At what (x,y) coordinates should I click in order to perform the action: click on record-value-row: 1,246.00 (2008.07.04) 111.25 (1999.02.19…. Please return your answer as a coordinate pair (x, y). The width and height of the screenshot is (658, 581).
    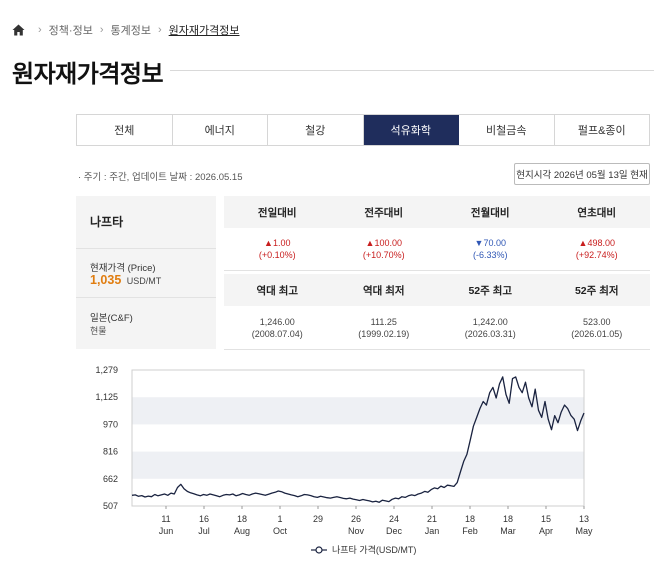
    Looking at the image, I should click on (437, 327).